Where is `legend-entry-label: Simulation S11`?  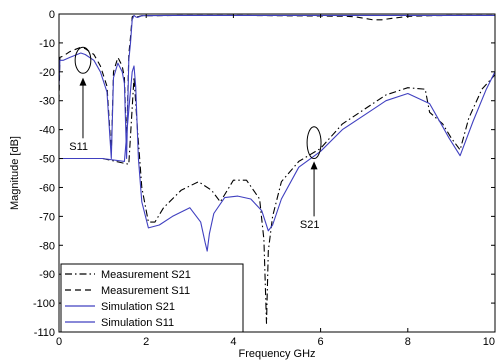 legend-entry-label: Simulation S11 is located at coordinates (137, 323).